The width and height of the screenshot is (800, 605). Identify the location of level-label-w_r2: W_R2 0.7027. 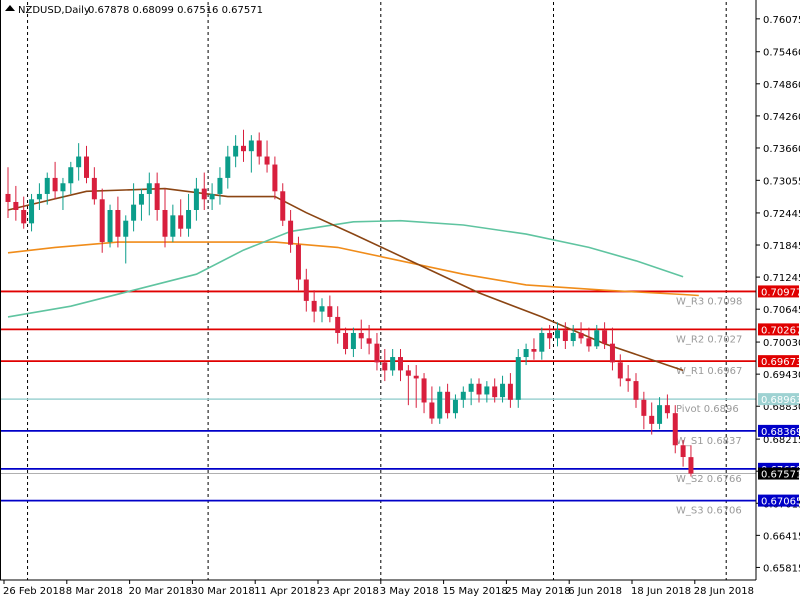
(709, 339).